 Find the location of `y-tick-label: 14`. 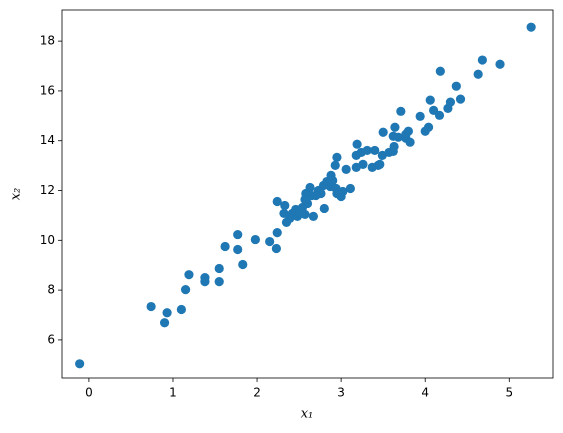

y-tick-label: 14 is located at coordinates (47, 140).